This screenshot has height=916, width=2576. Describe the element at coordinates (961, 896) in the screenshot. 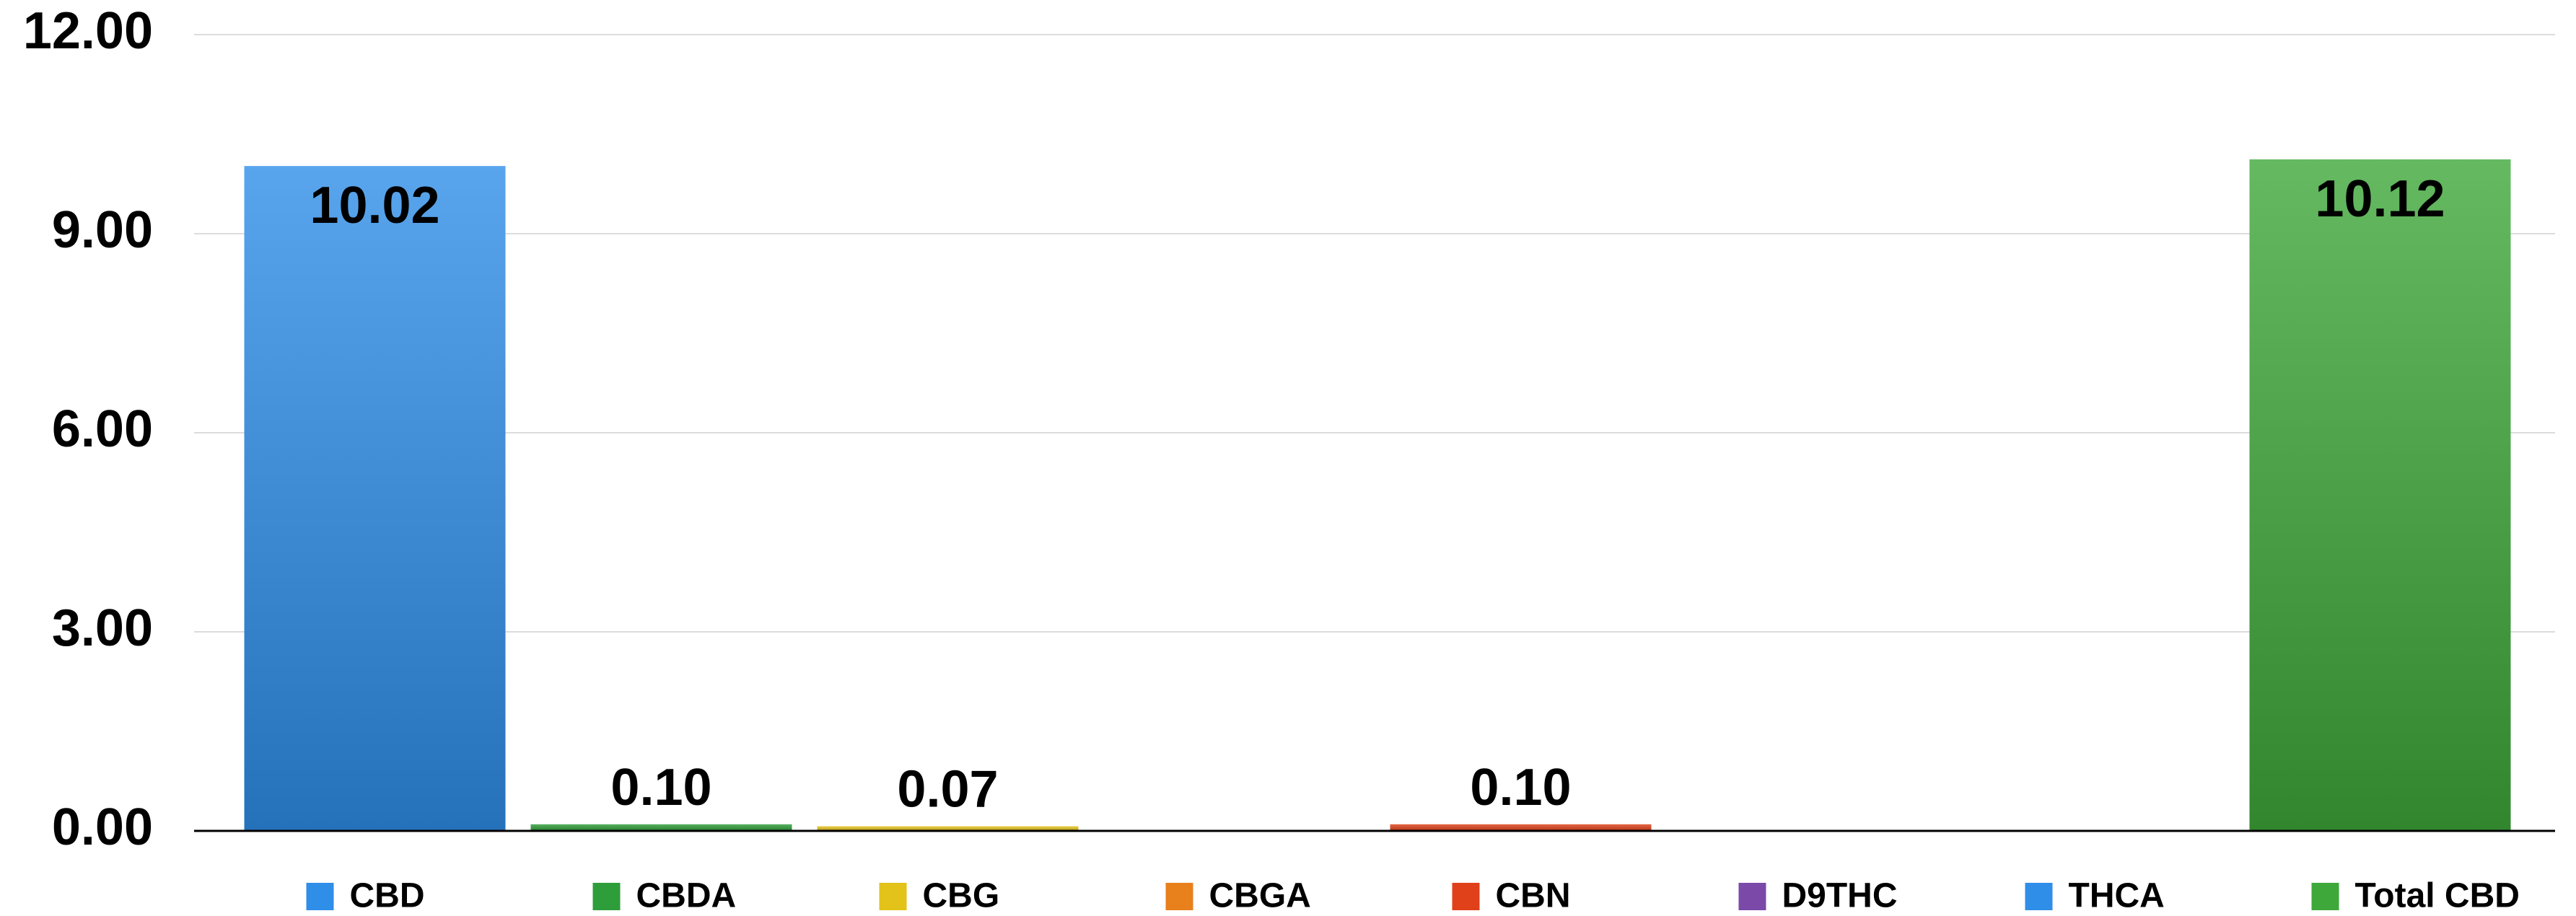

I see `legend-label: CBG` at that location.